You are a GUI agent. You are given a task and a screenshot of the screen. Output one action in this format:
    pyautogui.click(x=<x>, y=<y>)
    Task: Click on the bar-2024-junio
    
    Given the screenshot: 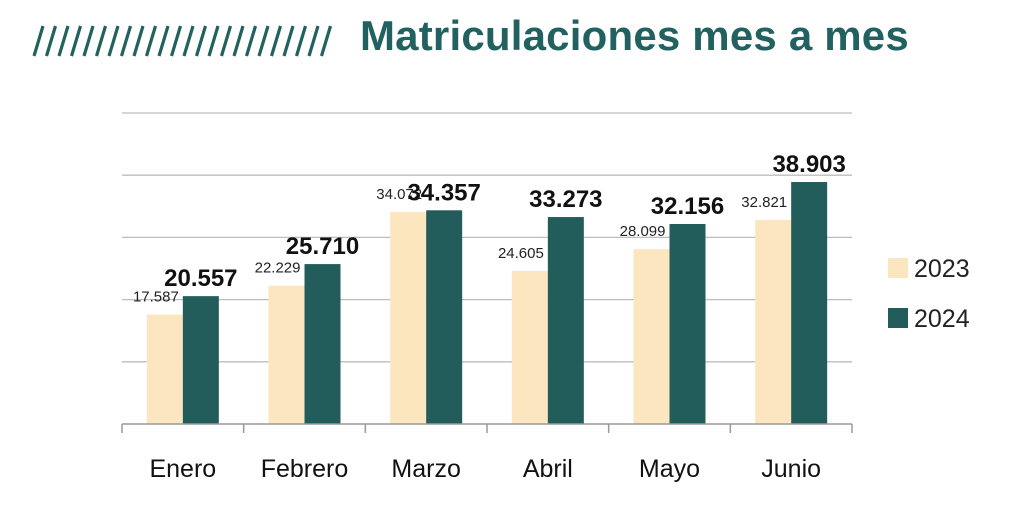 What is the action you would take?
    pyautogui.click(x=809, y=303)
    